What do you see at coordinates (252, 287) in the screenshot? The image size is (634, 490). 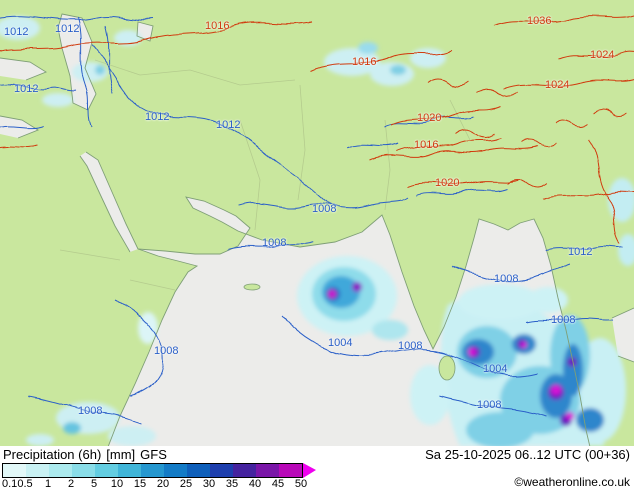 I see `socotra` at bounding box center [252, 287].